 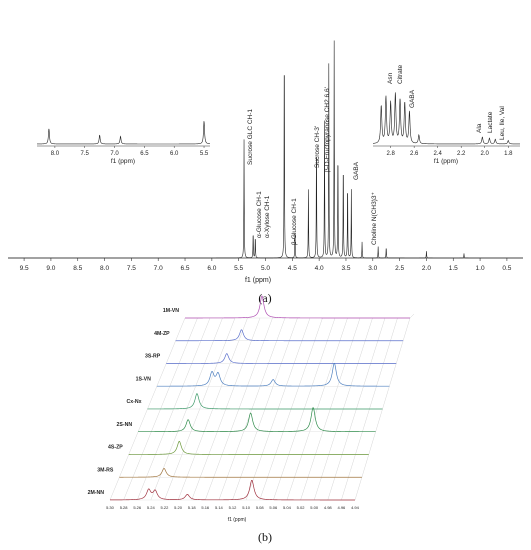 What do you see at coordinates (162, 334) in the screenshot?
I see `panel-b-series-label: 4M-ZP` at bounding box center [162, 334].